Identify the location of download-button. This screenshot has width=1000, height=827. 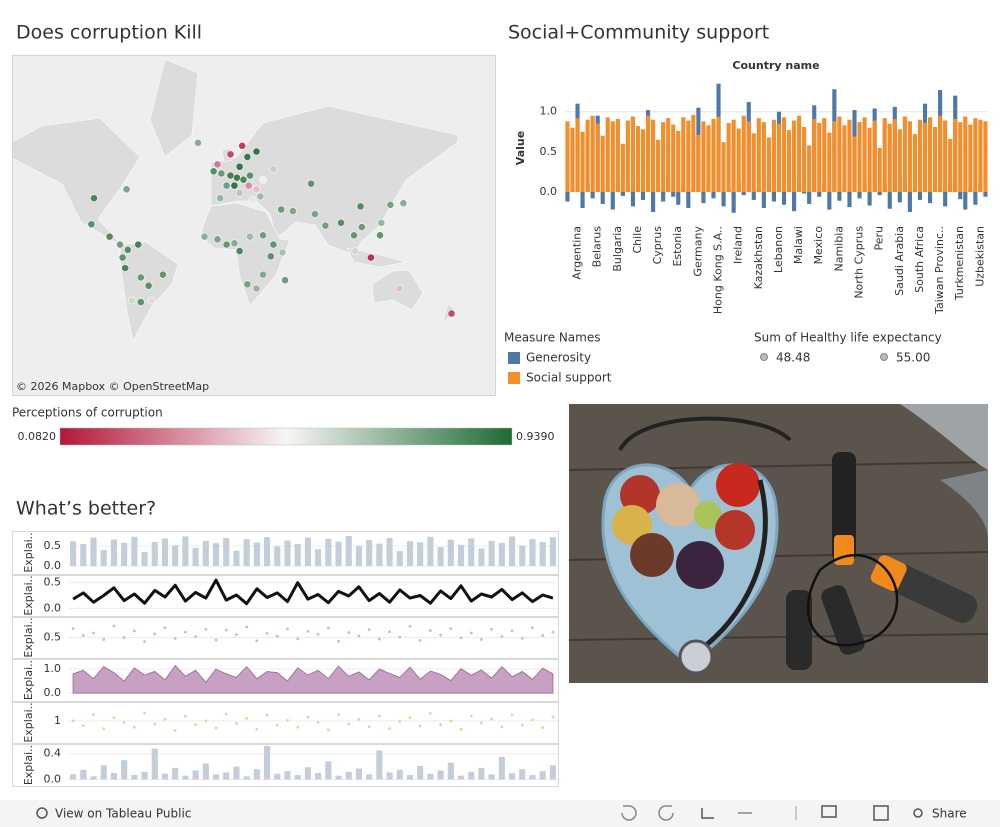
(829, 811).